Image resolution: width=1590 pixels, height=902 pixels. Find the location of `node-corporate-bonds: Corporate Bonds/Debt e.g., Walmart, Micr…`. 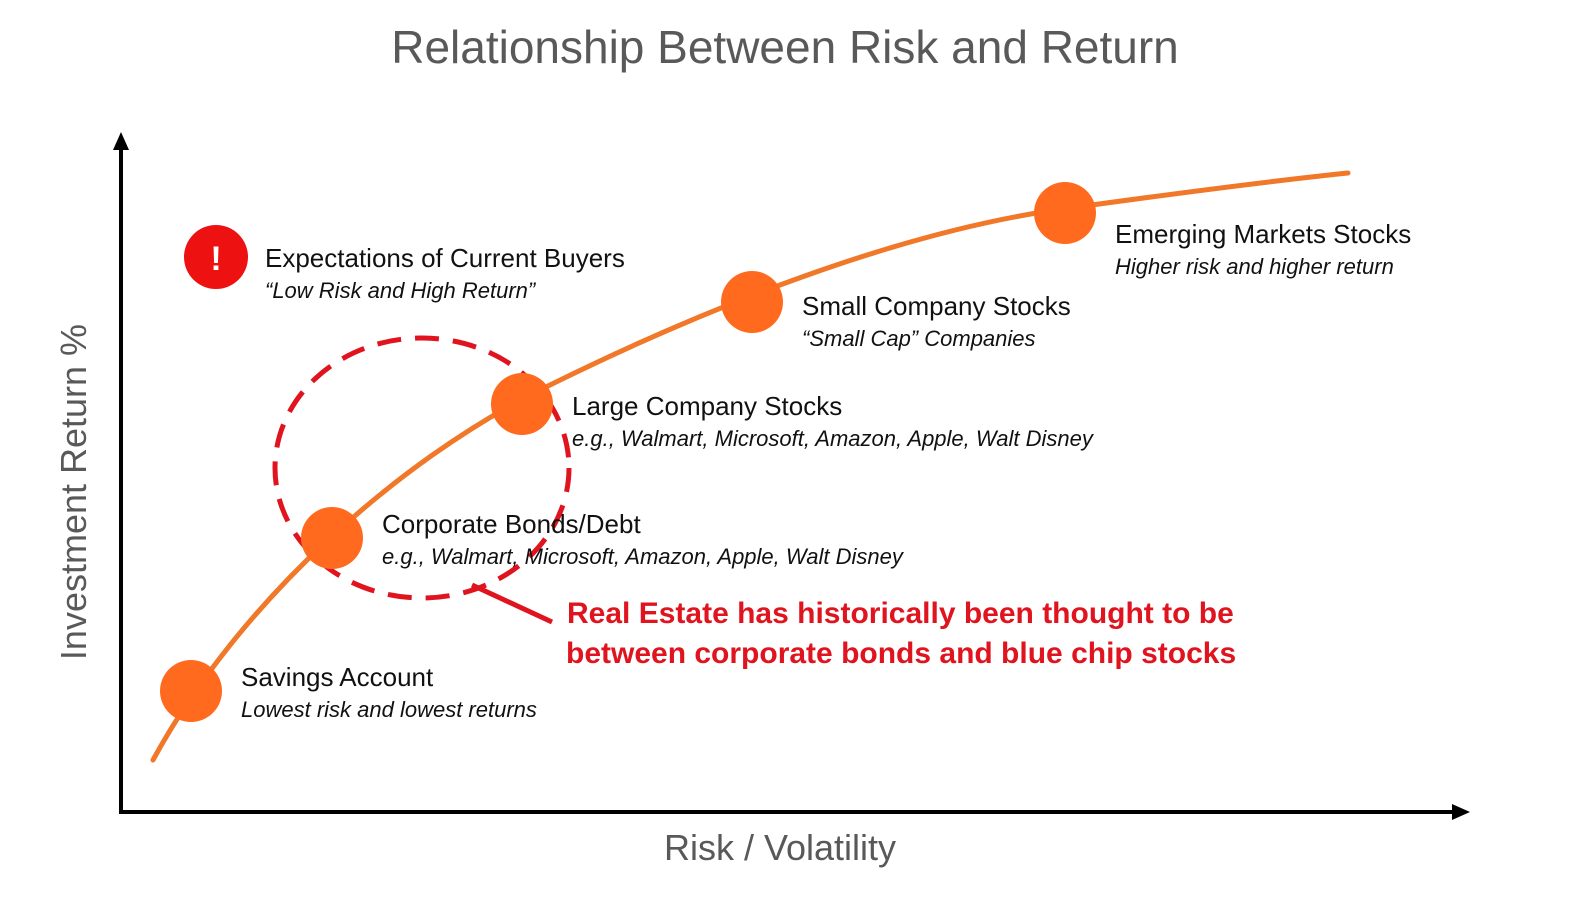

node-corporate-bonds: Corporate Bonds/Debt e.g., Walmart, Micr… is located at coordinates (603, 538).